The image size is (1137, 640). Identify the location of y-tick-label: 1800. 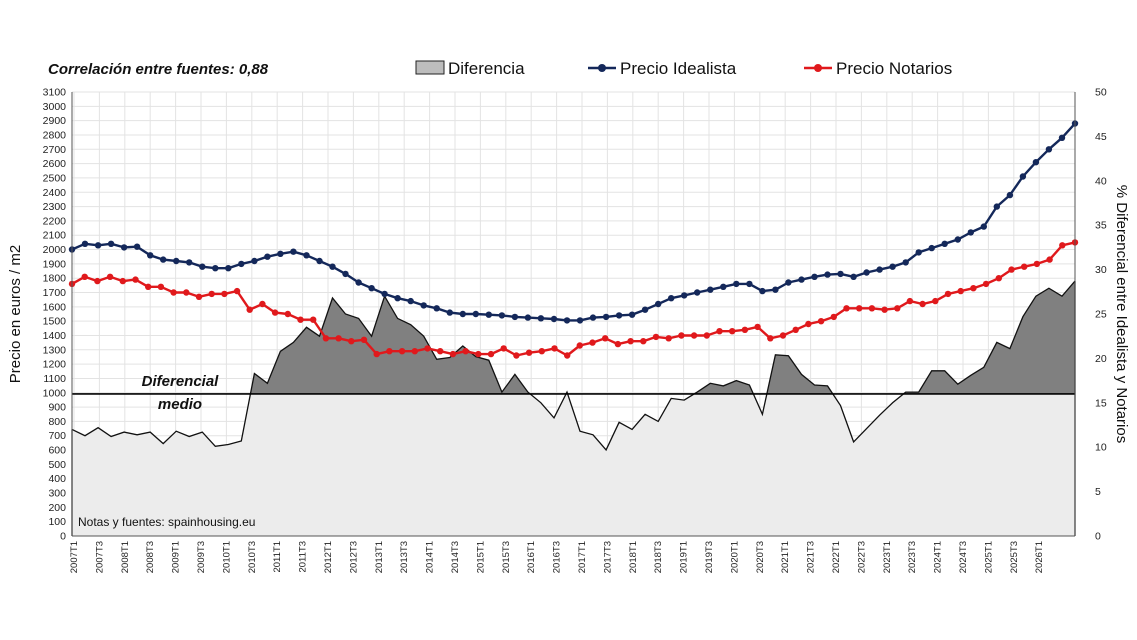
(55, 279).